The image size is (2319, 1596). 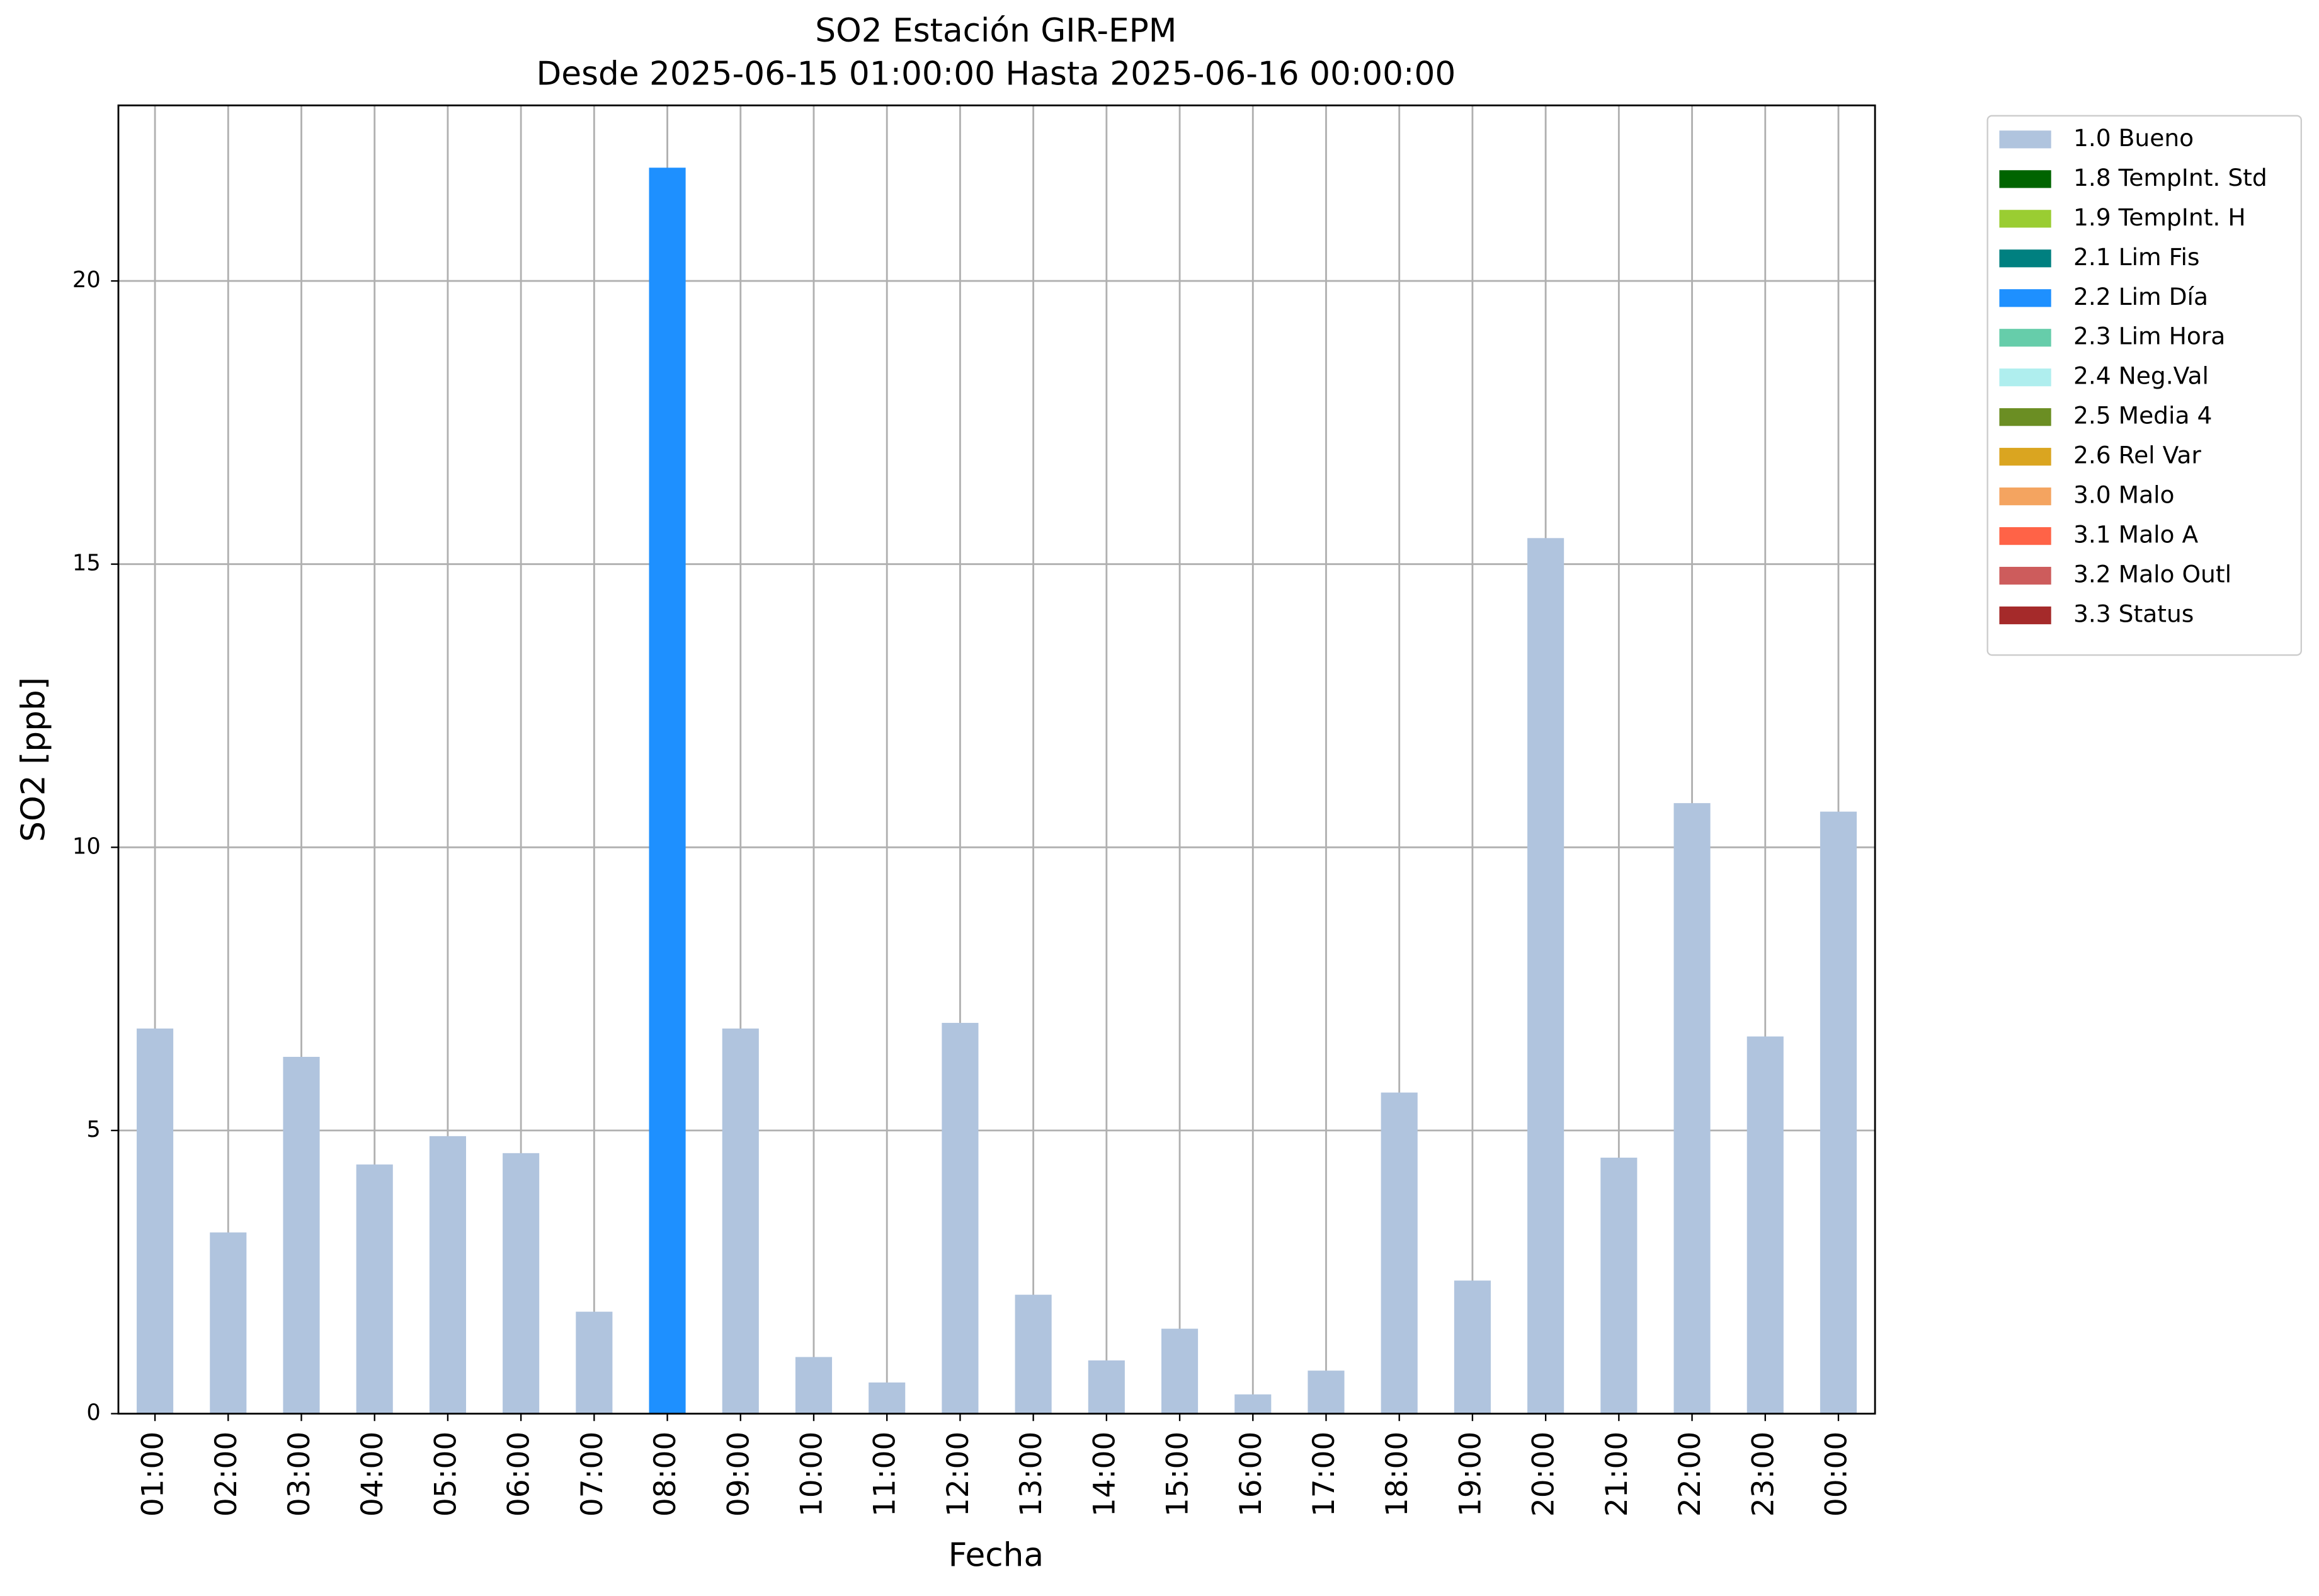 I want to click on legend-label: 3.1 Malo A, so click(x=2136, y=535).